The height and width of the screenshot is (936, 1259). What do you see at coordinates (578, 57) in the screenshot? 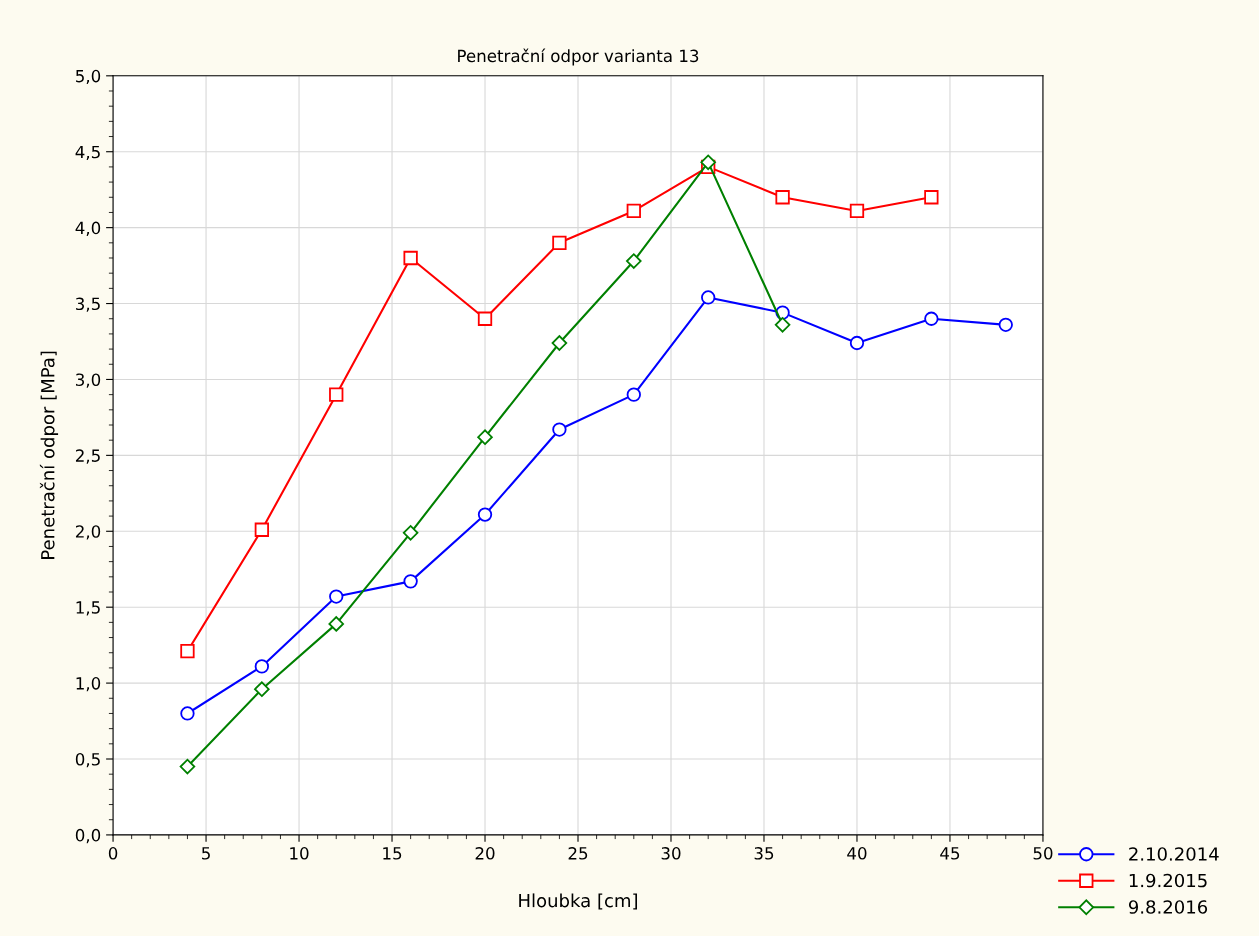
I see `chart-title: Penetrační odpor varianta 13` at bounding box center [578, 57].